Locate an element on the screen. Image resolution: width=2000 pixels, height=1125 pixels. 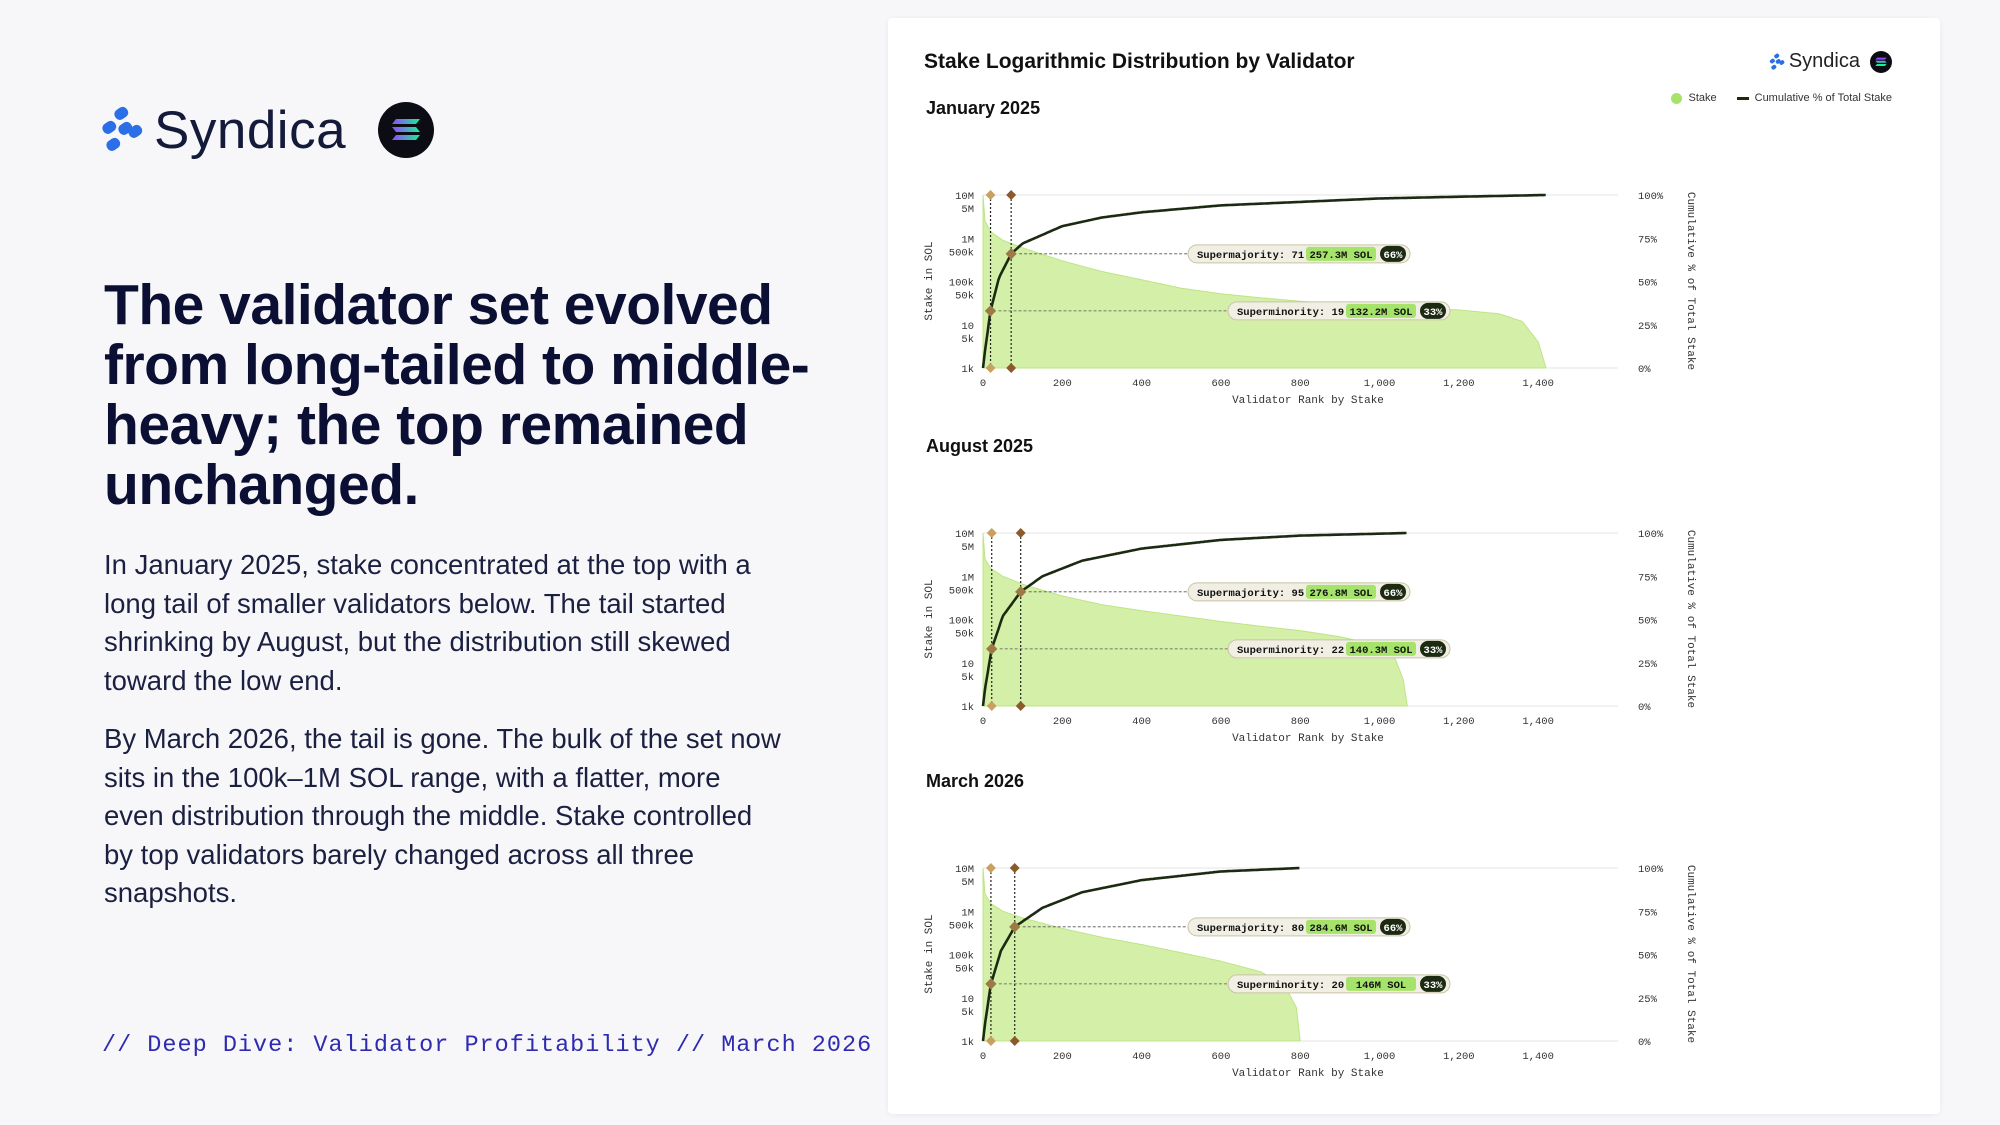
cumulative-line is located at coordinates (1263, 281).